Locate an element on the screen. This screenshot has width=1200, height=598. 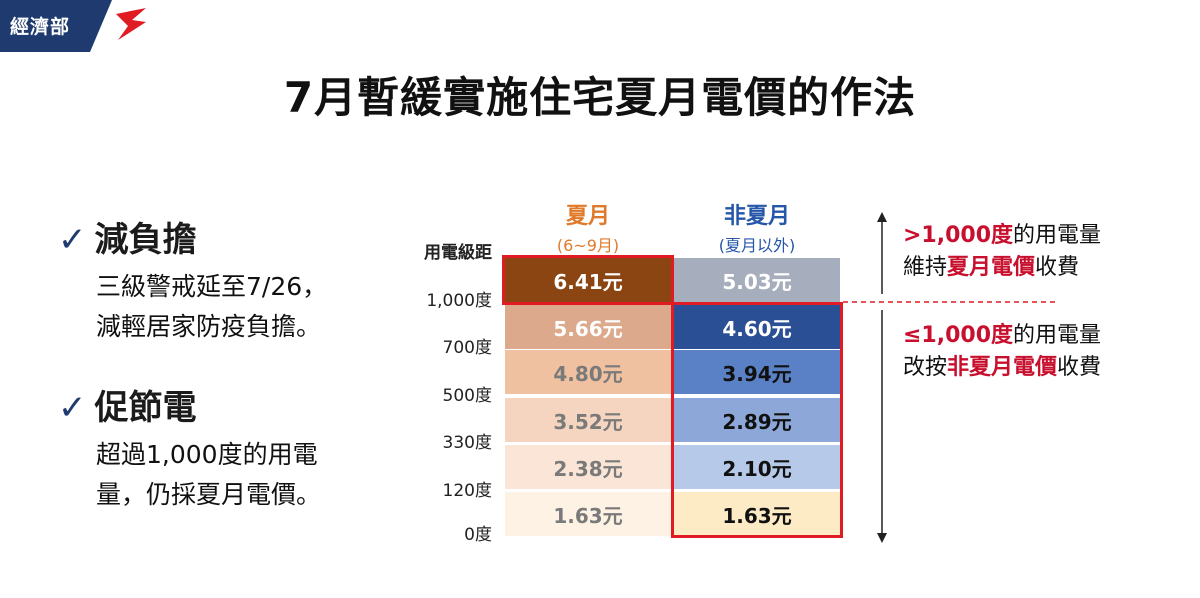
tier-label: 700度 is located at coordinates (467, 348).